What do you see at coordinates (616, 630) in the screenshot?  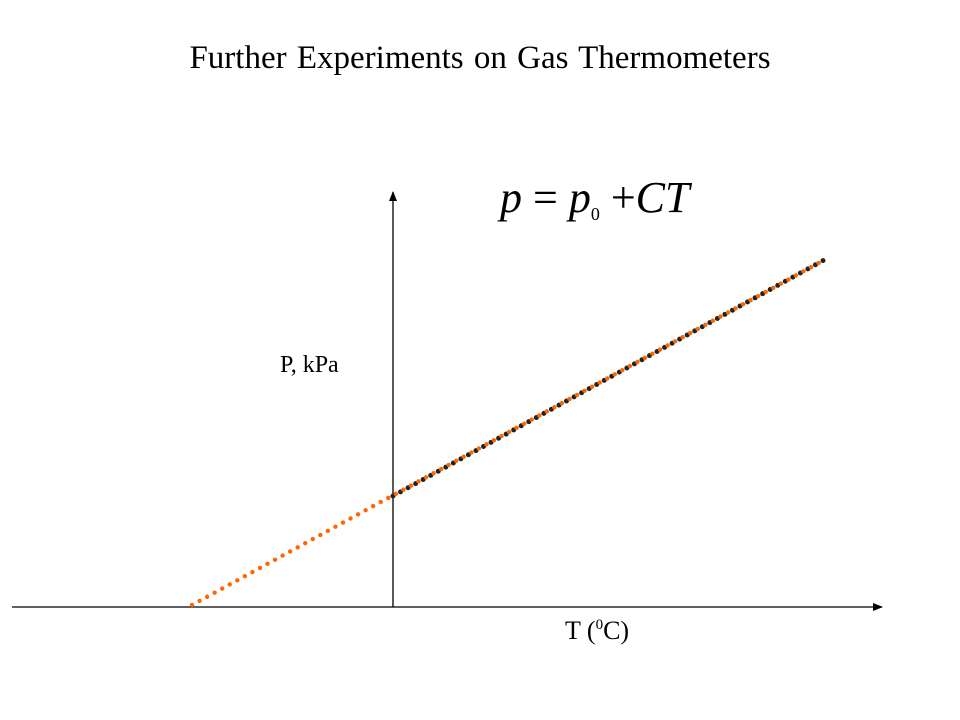 I see `x-axis-label-suffix: C)` at bounding box center [616, 630].